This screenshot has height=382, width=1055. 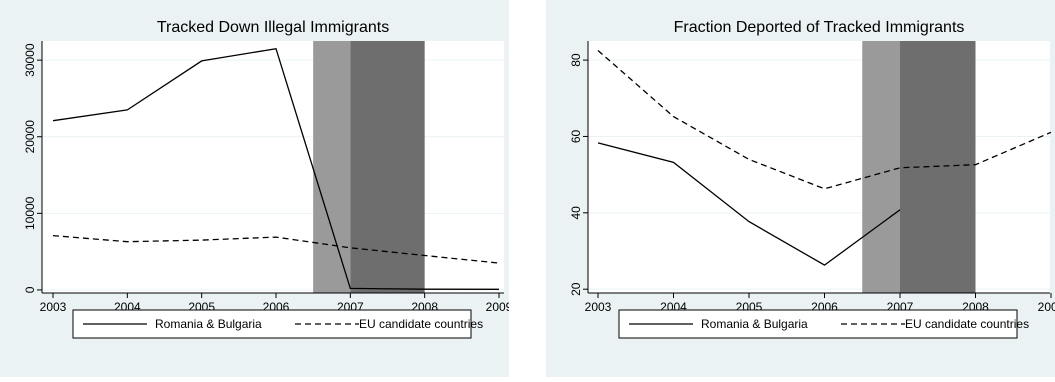 I want to click on chart-right-x-tick-label: 2003, so click(x=598, y=307).